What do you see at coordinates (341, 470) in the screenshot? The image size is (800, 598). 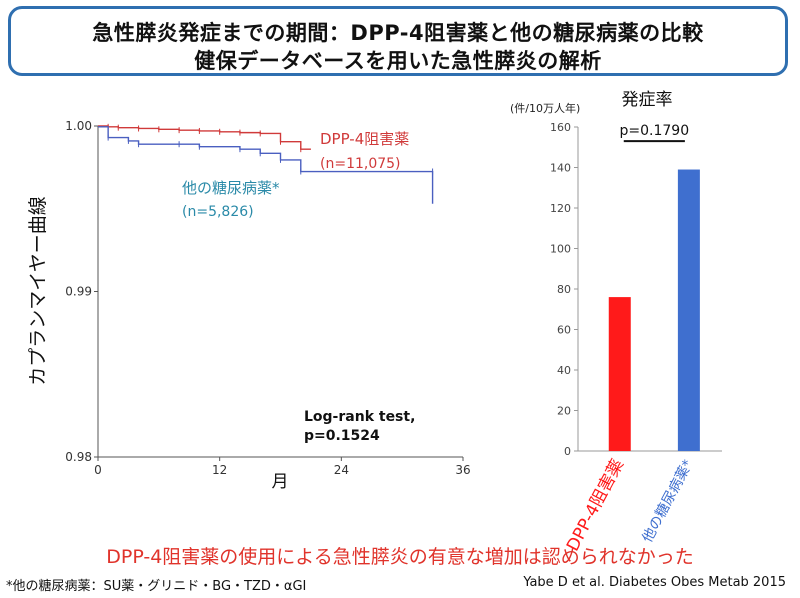 I see `km-x-tick-label: 24` at bounding box center [341, 470].